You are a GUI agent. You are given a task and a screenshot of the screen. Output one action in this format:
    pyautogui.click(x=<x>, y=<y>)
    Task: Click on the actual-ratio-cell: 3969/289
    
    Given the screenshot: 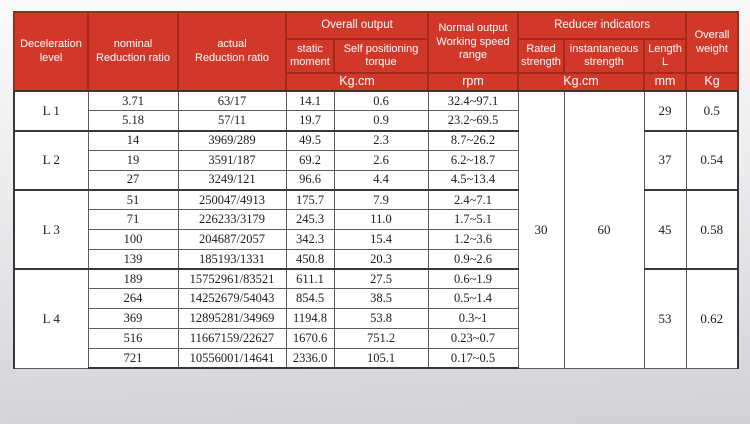 What is the action you would take?
    pyautogui.click(x=232, y=140)
    